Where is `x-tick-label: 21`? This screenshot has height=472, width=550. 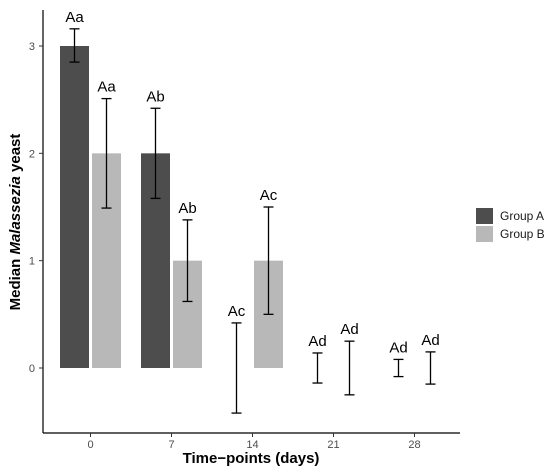 x-tick-label: 21 is located at coordinates (333, 445).